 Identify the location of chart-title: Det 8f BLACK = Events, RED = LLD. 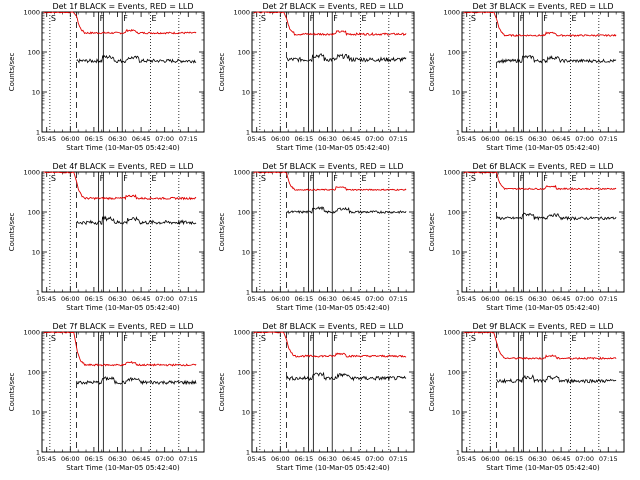
(332, 326).